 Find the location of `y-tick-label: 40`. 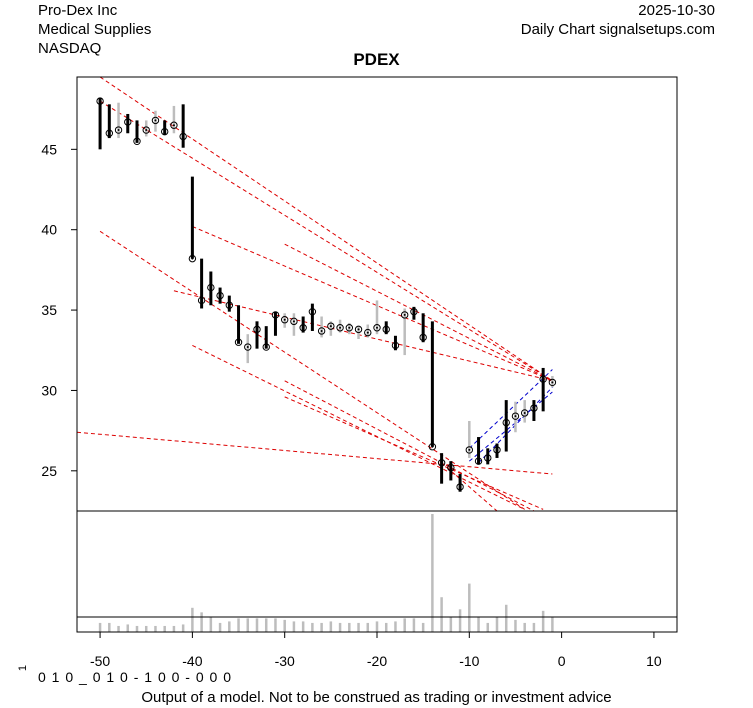

y-tick-label: 40 is located at coordinates (49, 230).